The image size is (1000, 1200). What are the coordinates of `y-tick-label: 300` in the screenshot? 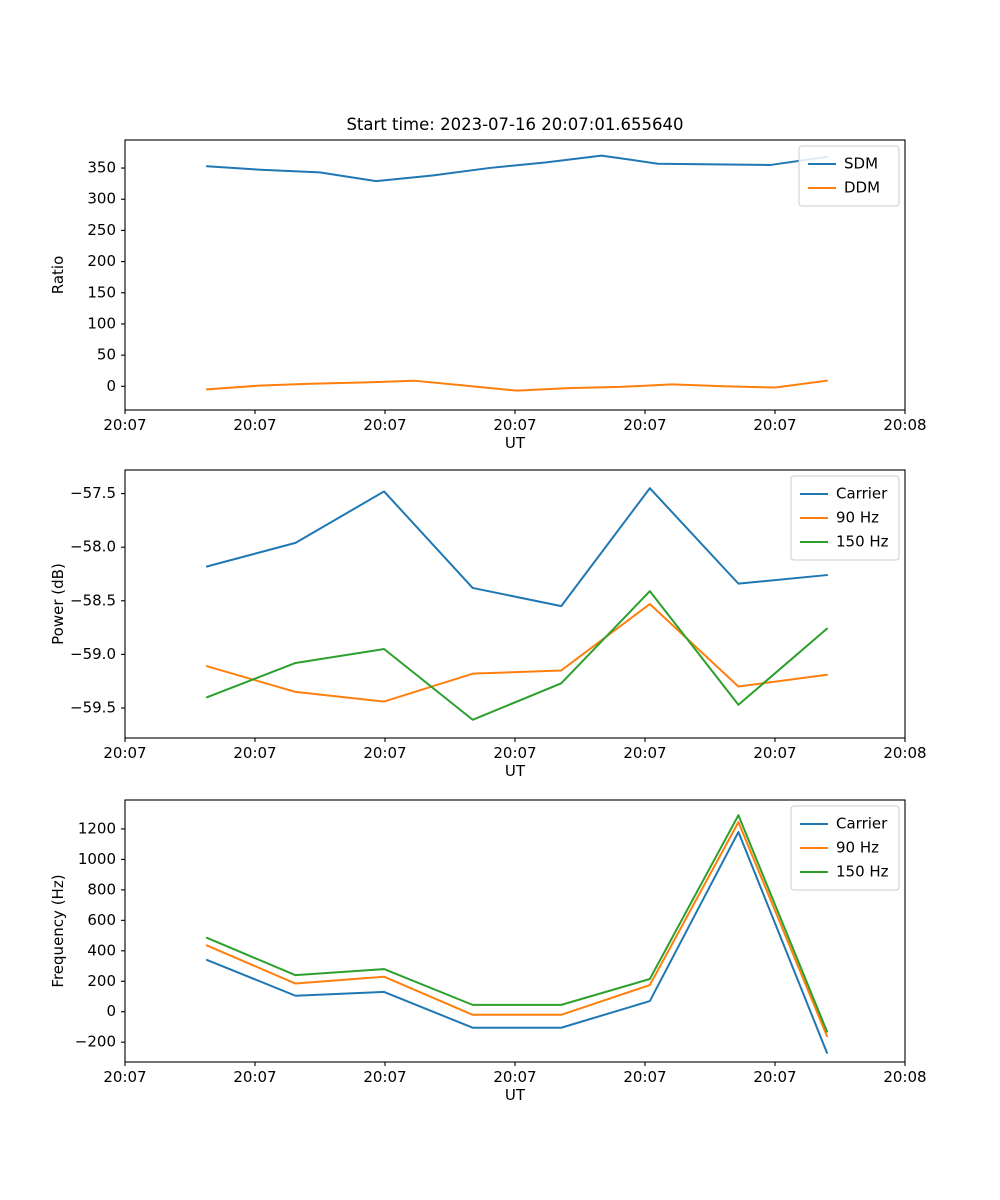 It's located at (101, 199).